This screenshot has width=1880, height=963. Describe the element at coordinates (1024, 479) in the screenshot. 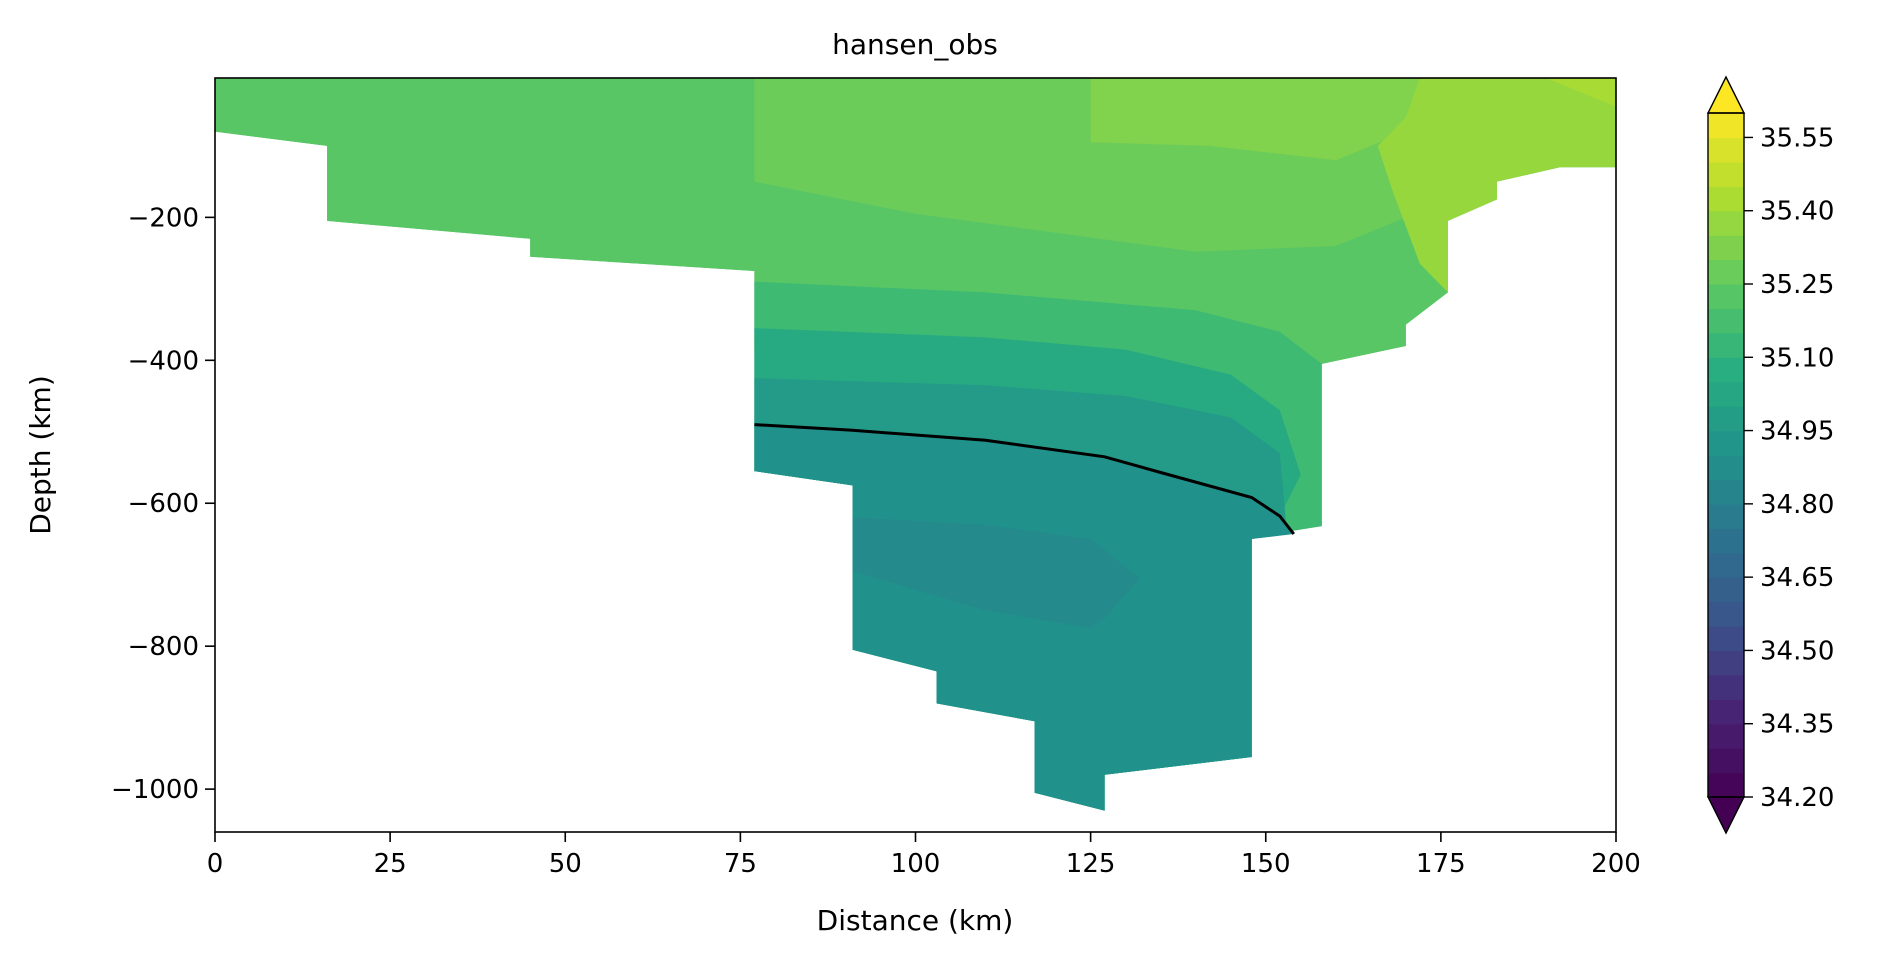

I see `contour-line` at that location.